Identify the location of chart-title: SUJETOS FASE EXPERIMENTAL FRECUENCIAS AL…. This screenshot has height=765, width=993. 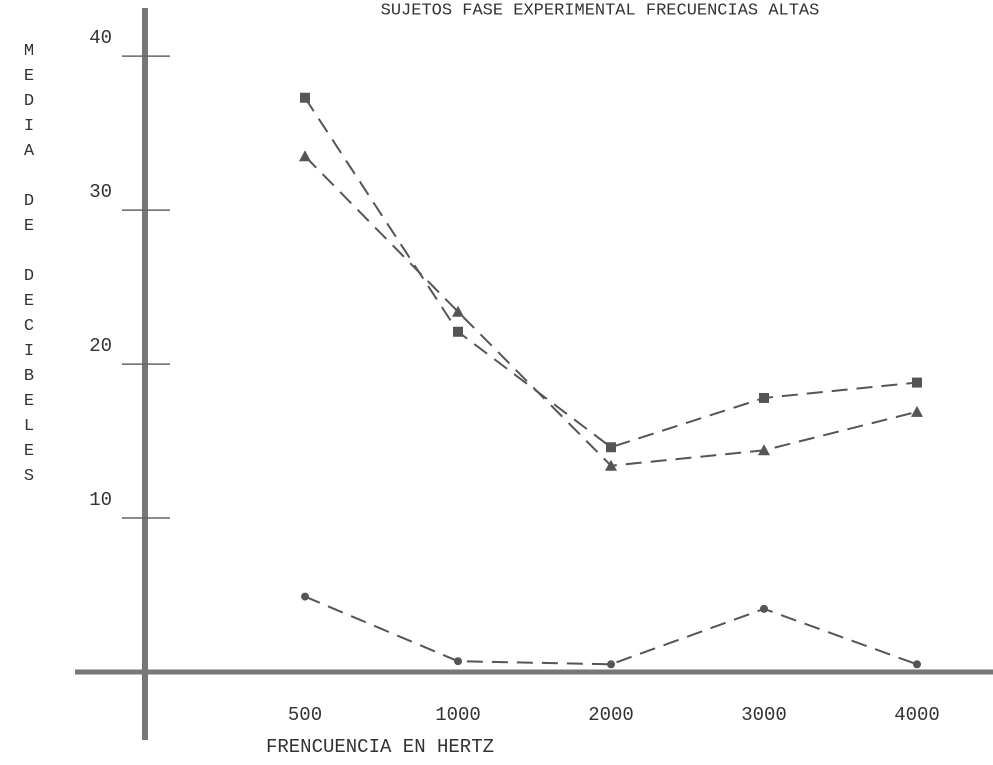
(600, 10).